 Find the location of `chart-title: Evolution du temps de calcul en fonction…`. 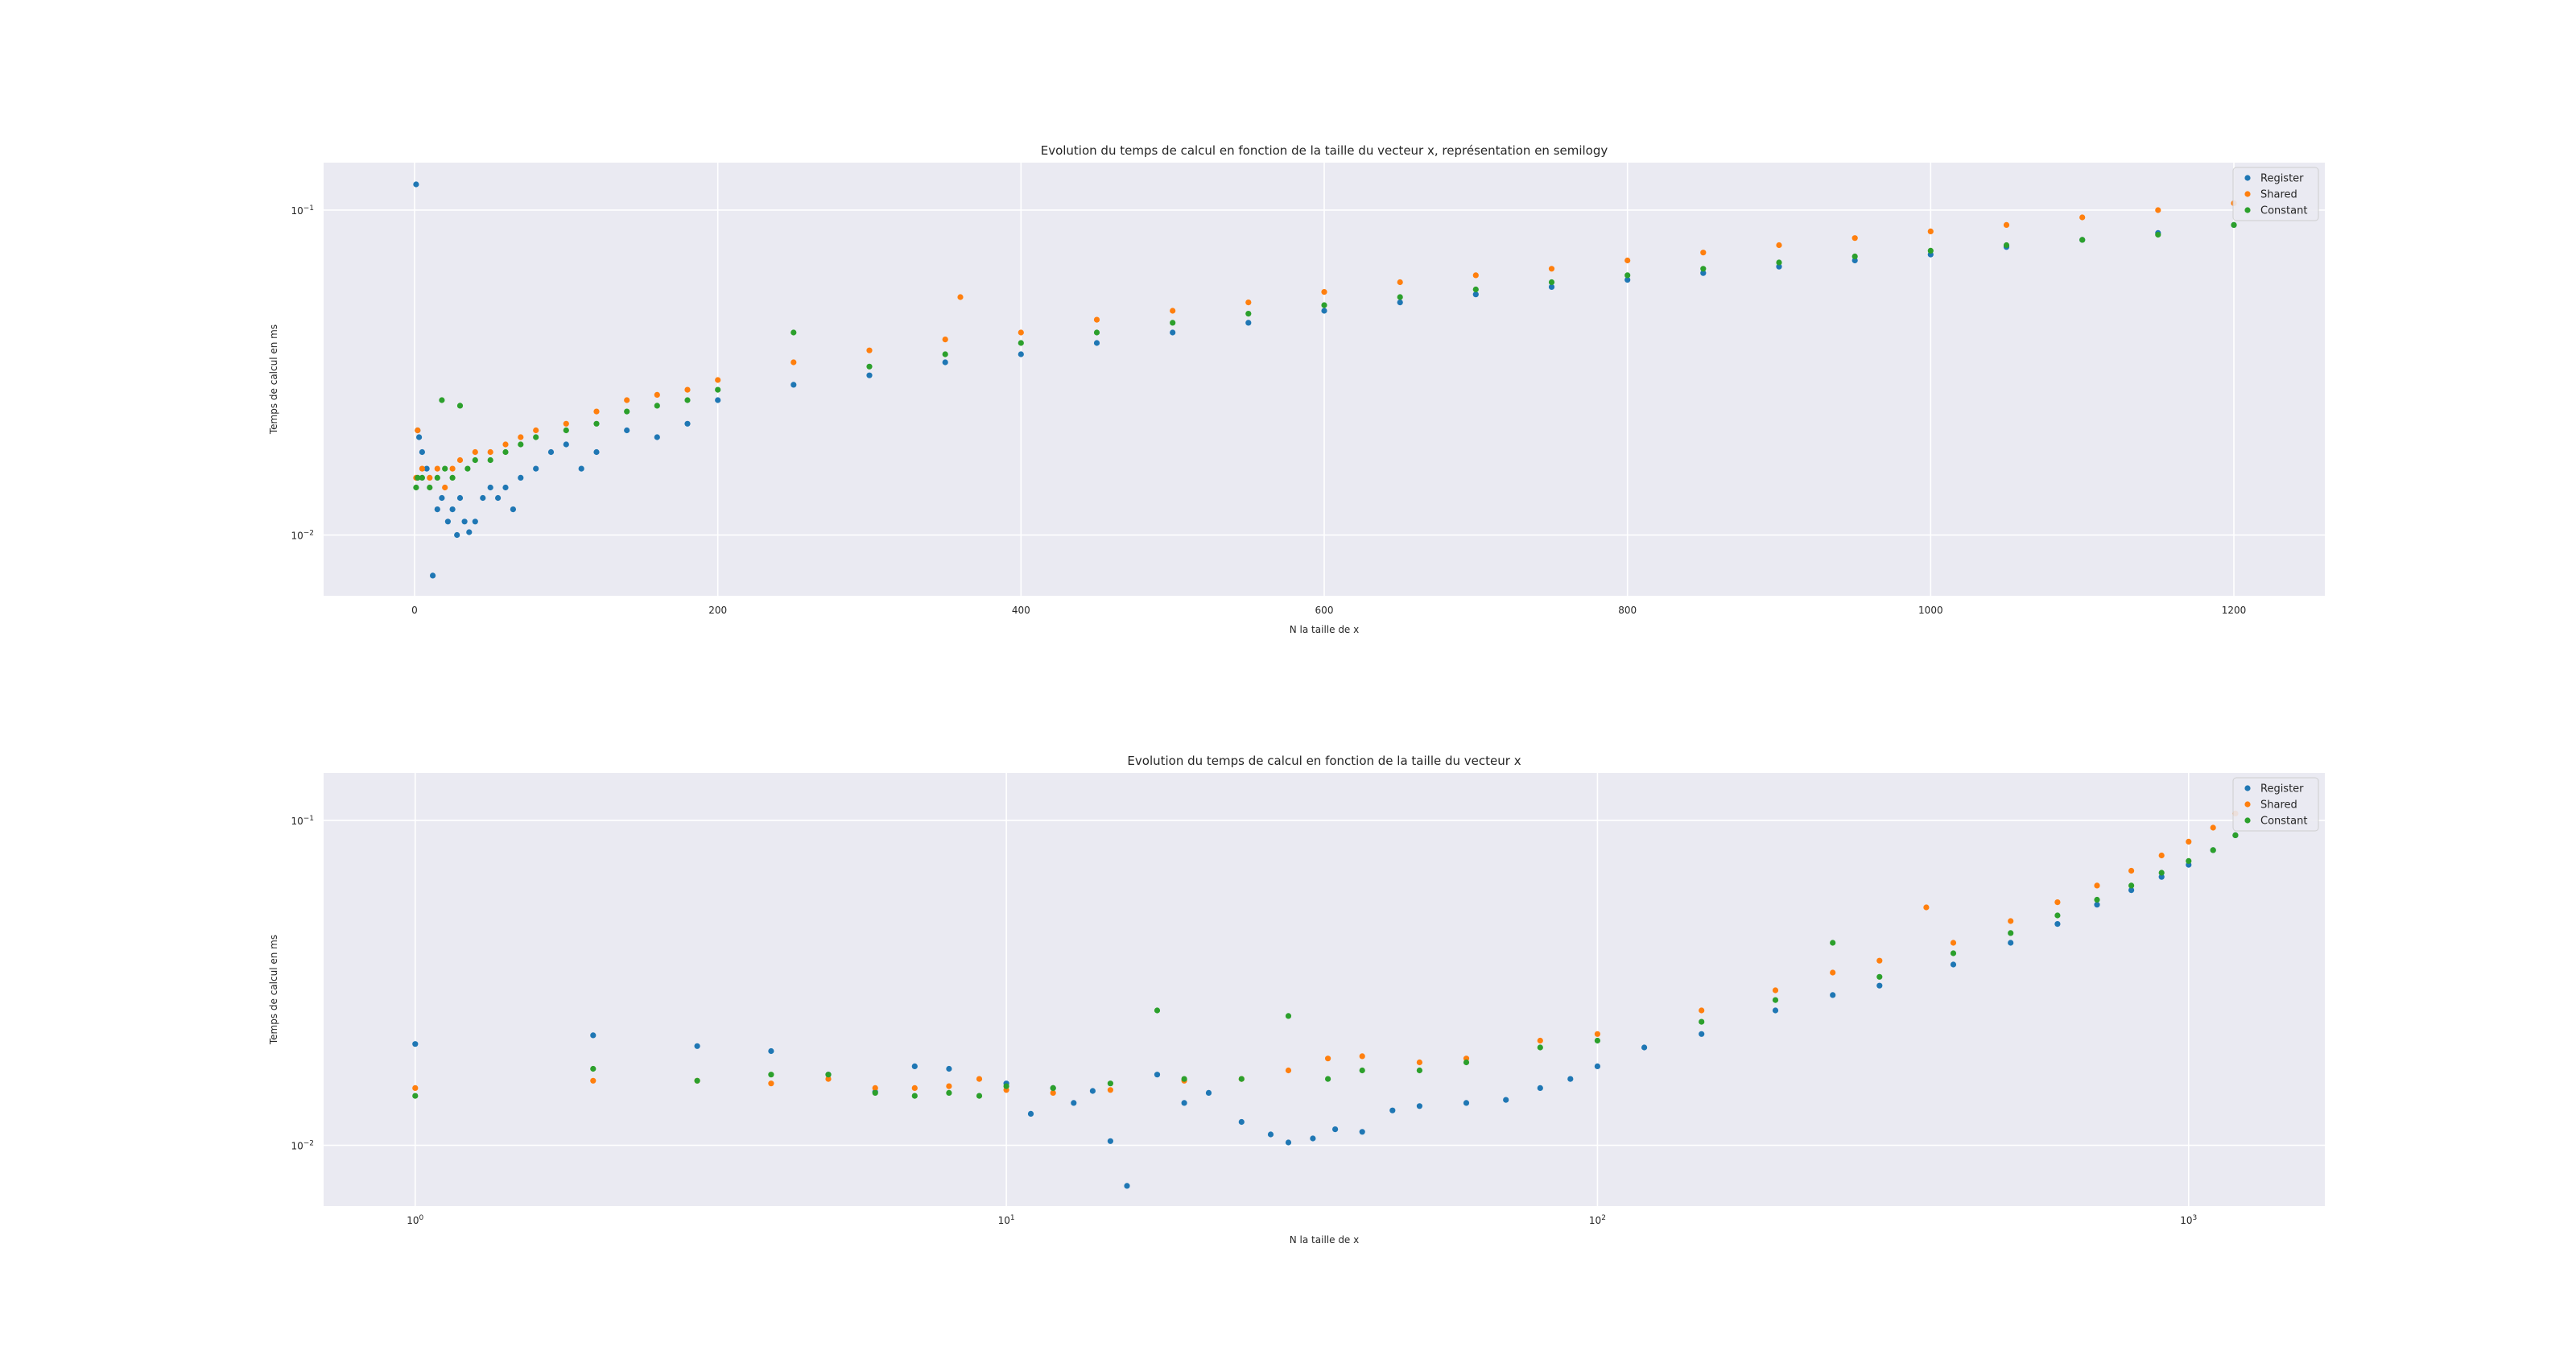

chart-title: Evolution du temps de calcul en fonction… is located at coordinates (1324, 761).